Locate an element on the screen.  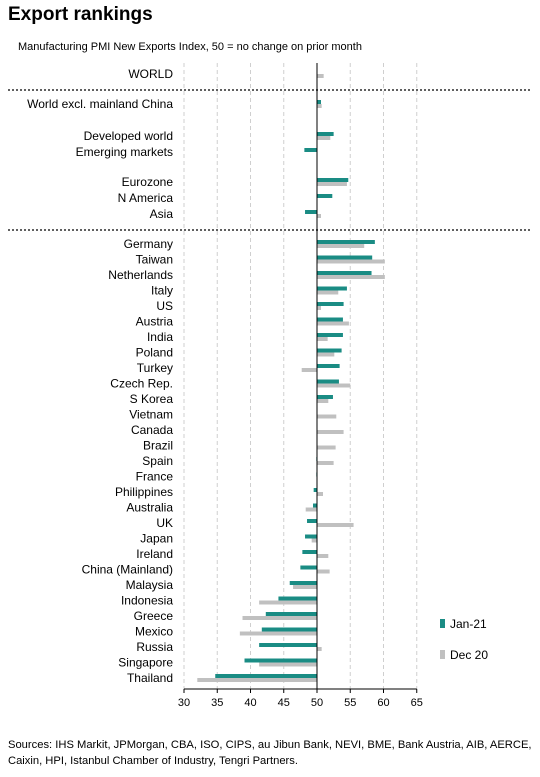
category-label: Indonesia is located at coordinates (147, 601).